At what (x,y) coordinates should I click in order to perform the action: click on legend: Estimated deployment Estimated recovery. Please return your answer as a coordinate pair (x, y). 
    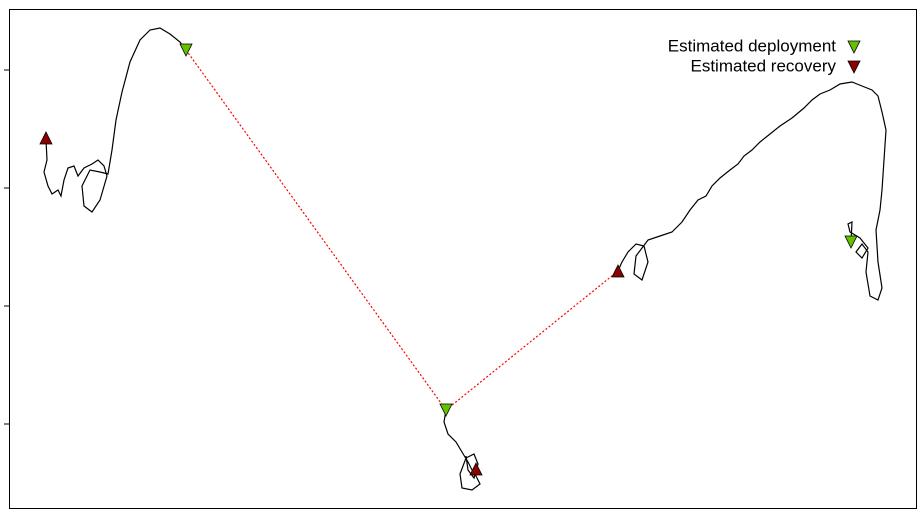
    Looking at the image, I should click on (764, 55).